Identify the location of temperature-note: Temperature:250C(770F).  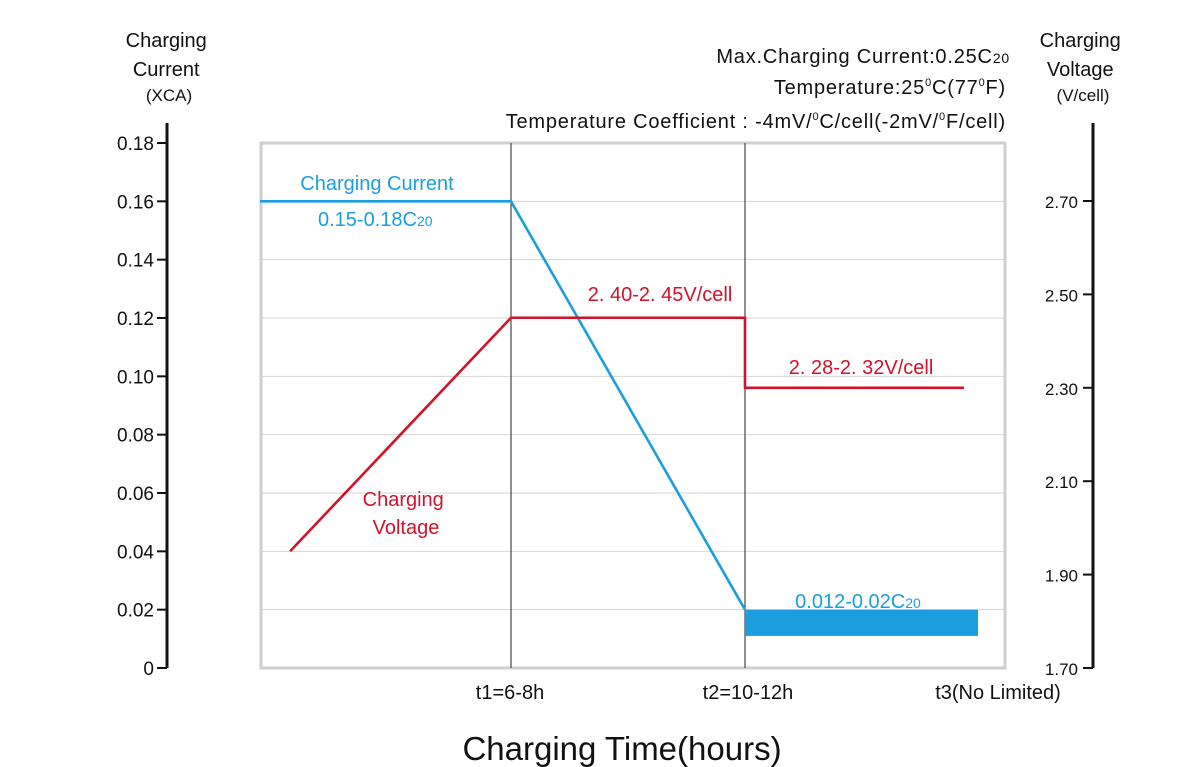
(890, 88).